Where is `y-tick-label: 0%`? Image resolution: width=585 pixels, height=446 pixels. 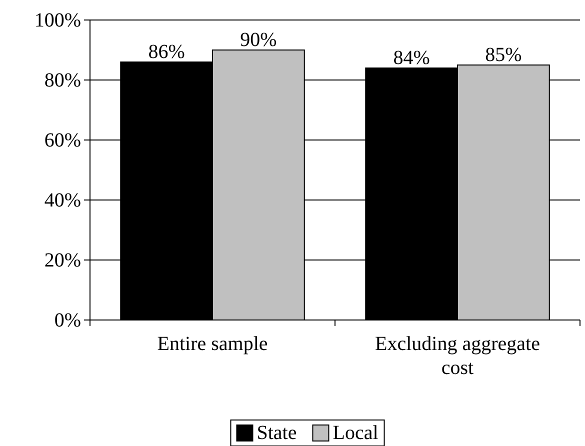 y-tick-label: 0% is located at coordinates (67, 320).